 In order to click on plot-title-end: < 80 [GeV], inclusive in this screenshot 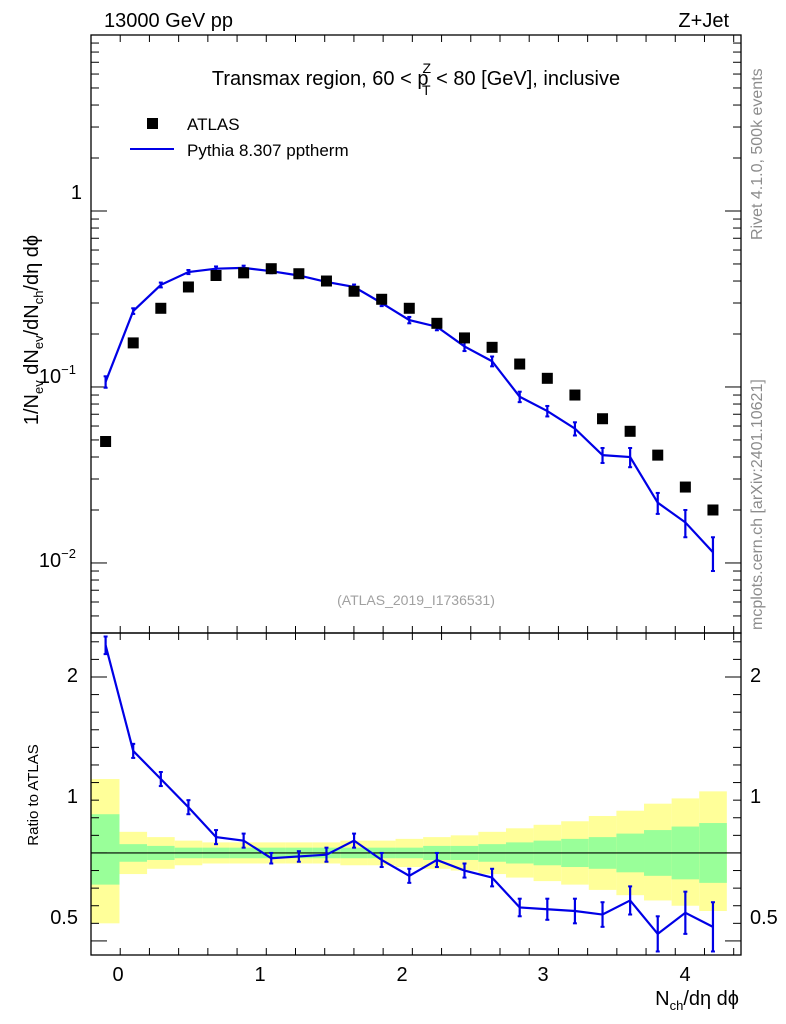, I will do `click(526, 79)`.